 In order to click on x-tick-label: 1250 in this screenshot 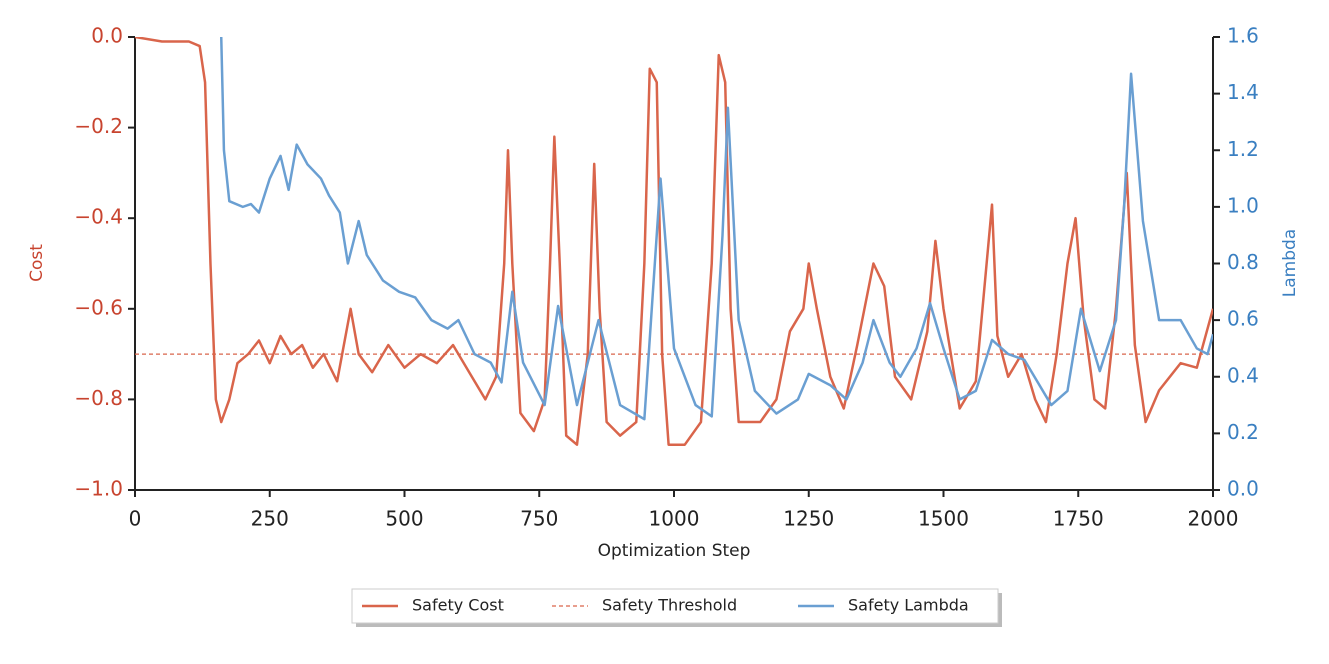, I will do `click(808, 519)`.